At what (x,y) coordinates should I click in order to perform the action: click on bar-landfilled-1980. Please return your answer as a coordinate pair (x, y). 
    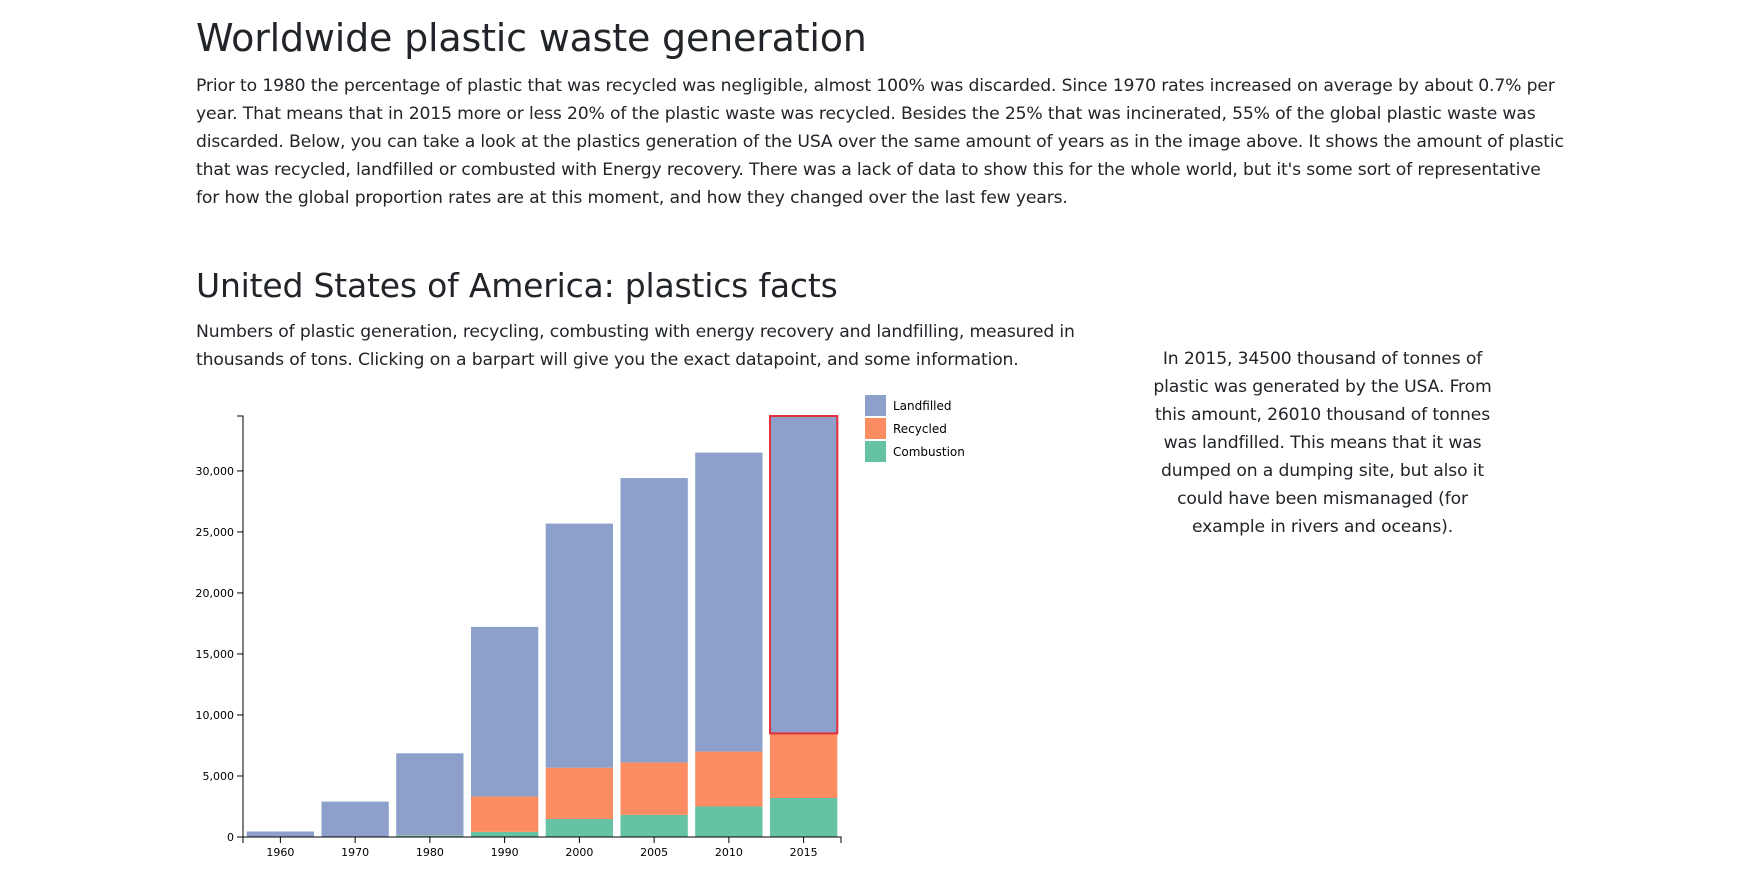
    Looking at the image, I should click on (430, 794).